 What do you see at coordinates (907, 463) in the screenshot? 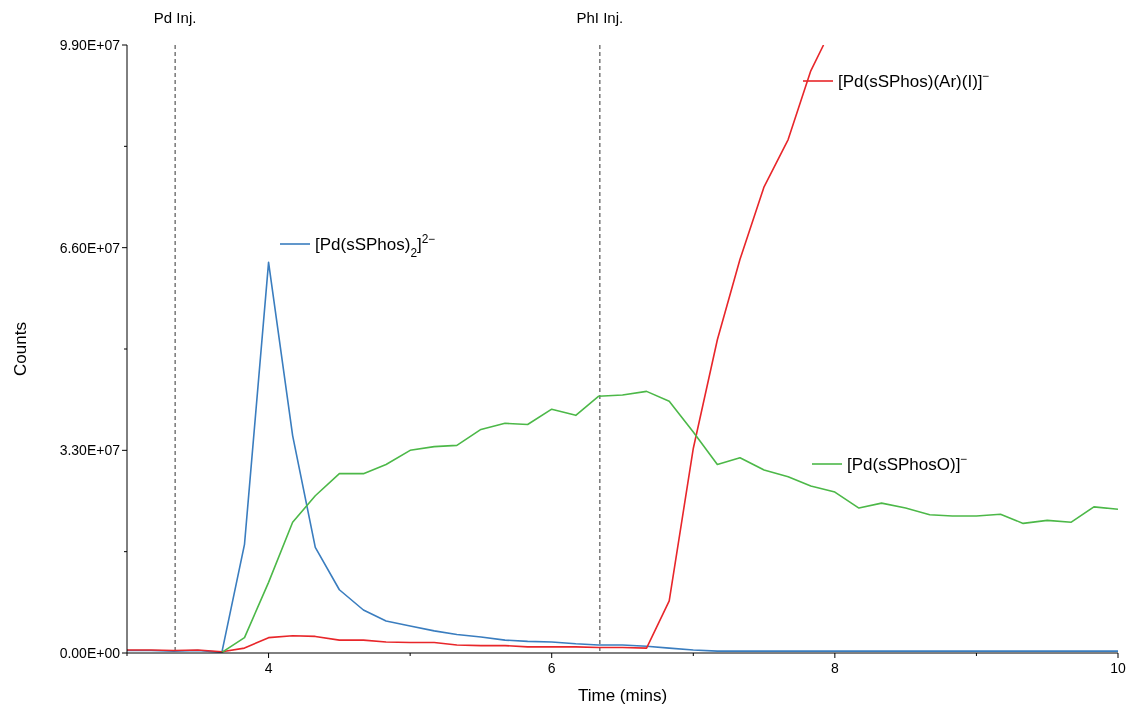
I see `legend-label: [Pd(sSPhosO)]$^{−}$` at bounding box center [907, 463].